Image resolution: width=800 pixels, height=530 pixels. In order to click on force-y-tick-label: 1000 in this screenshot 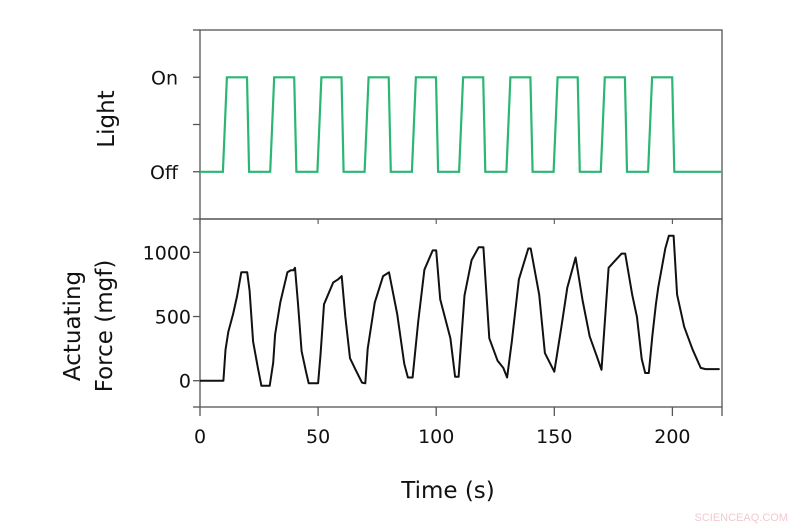, I will do `click(167, 253)`.